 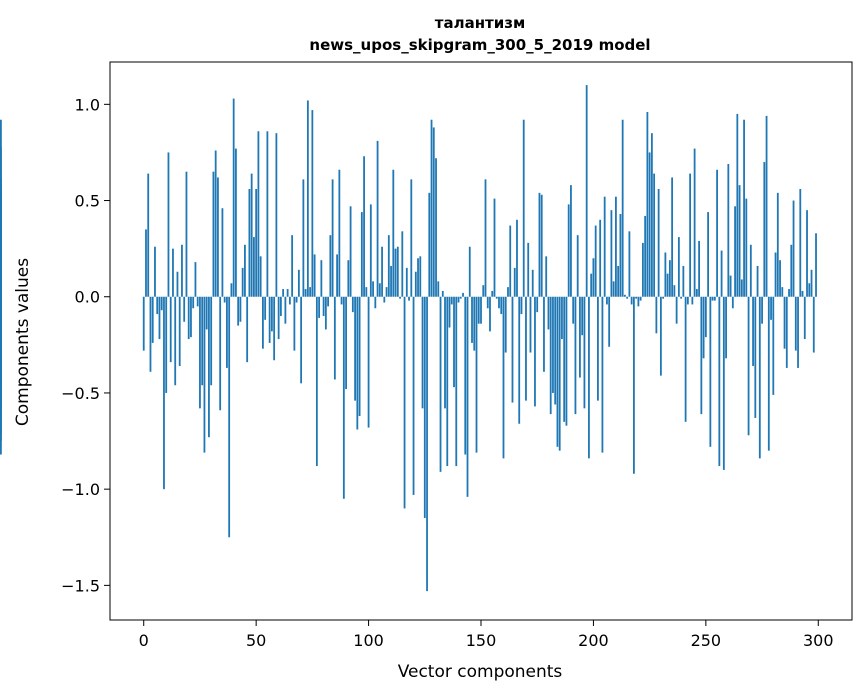 What do you see at coordinates (256, 640) in the screenshot?
I see `x-tick-label: 50` at bounding box center [256, 640].